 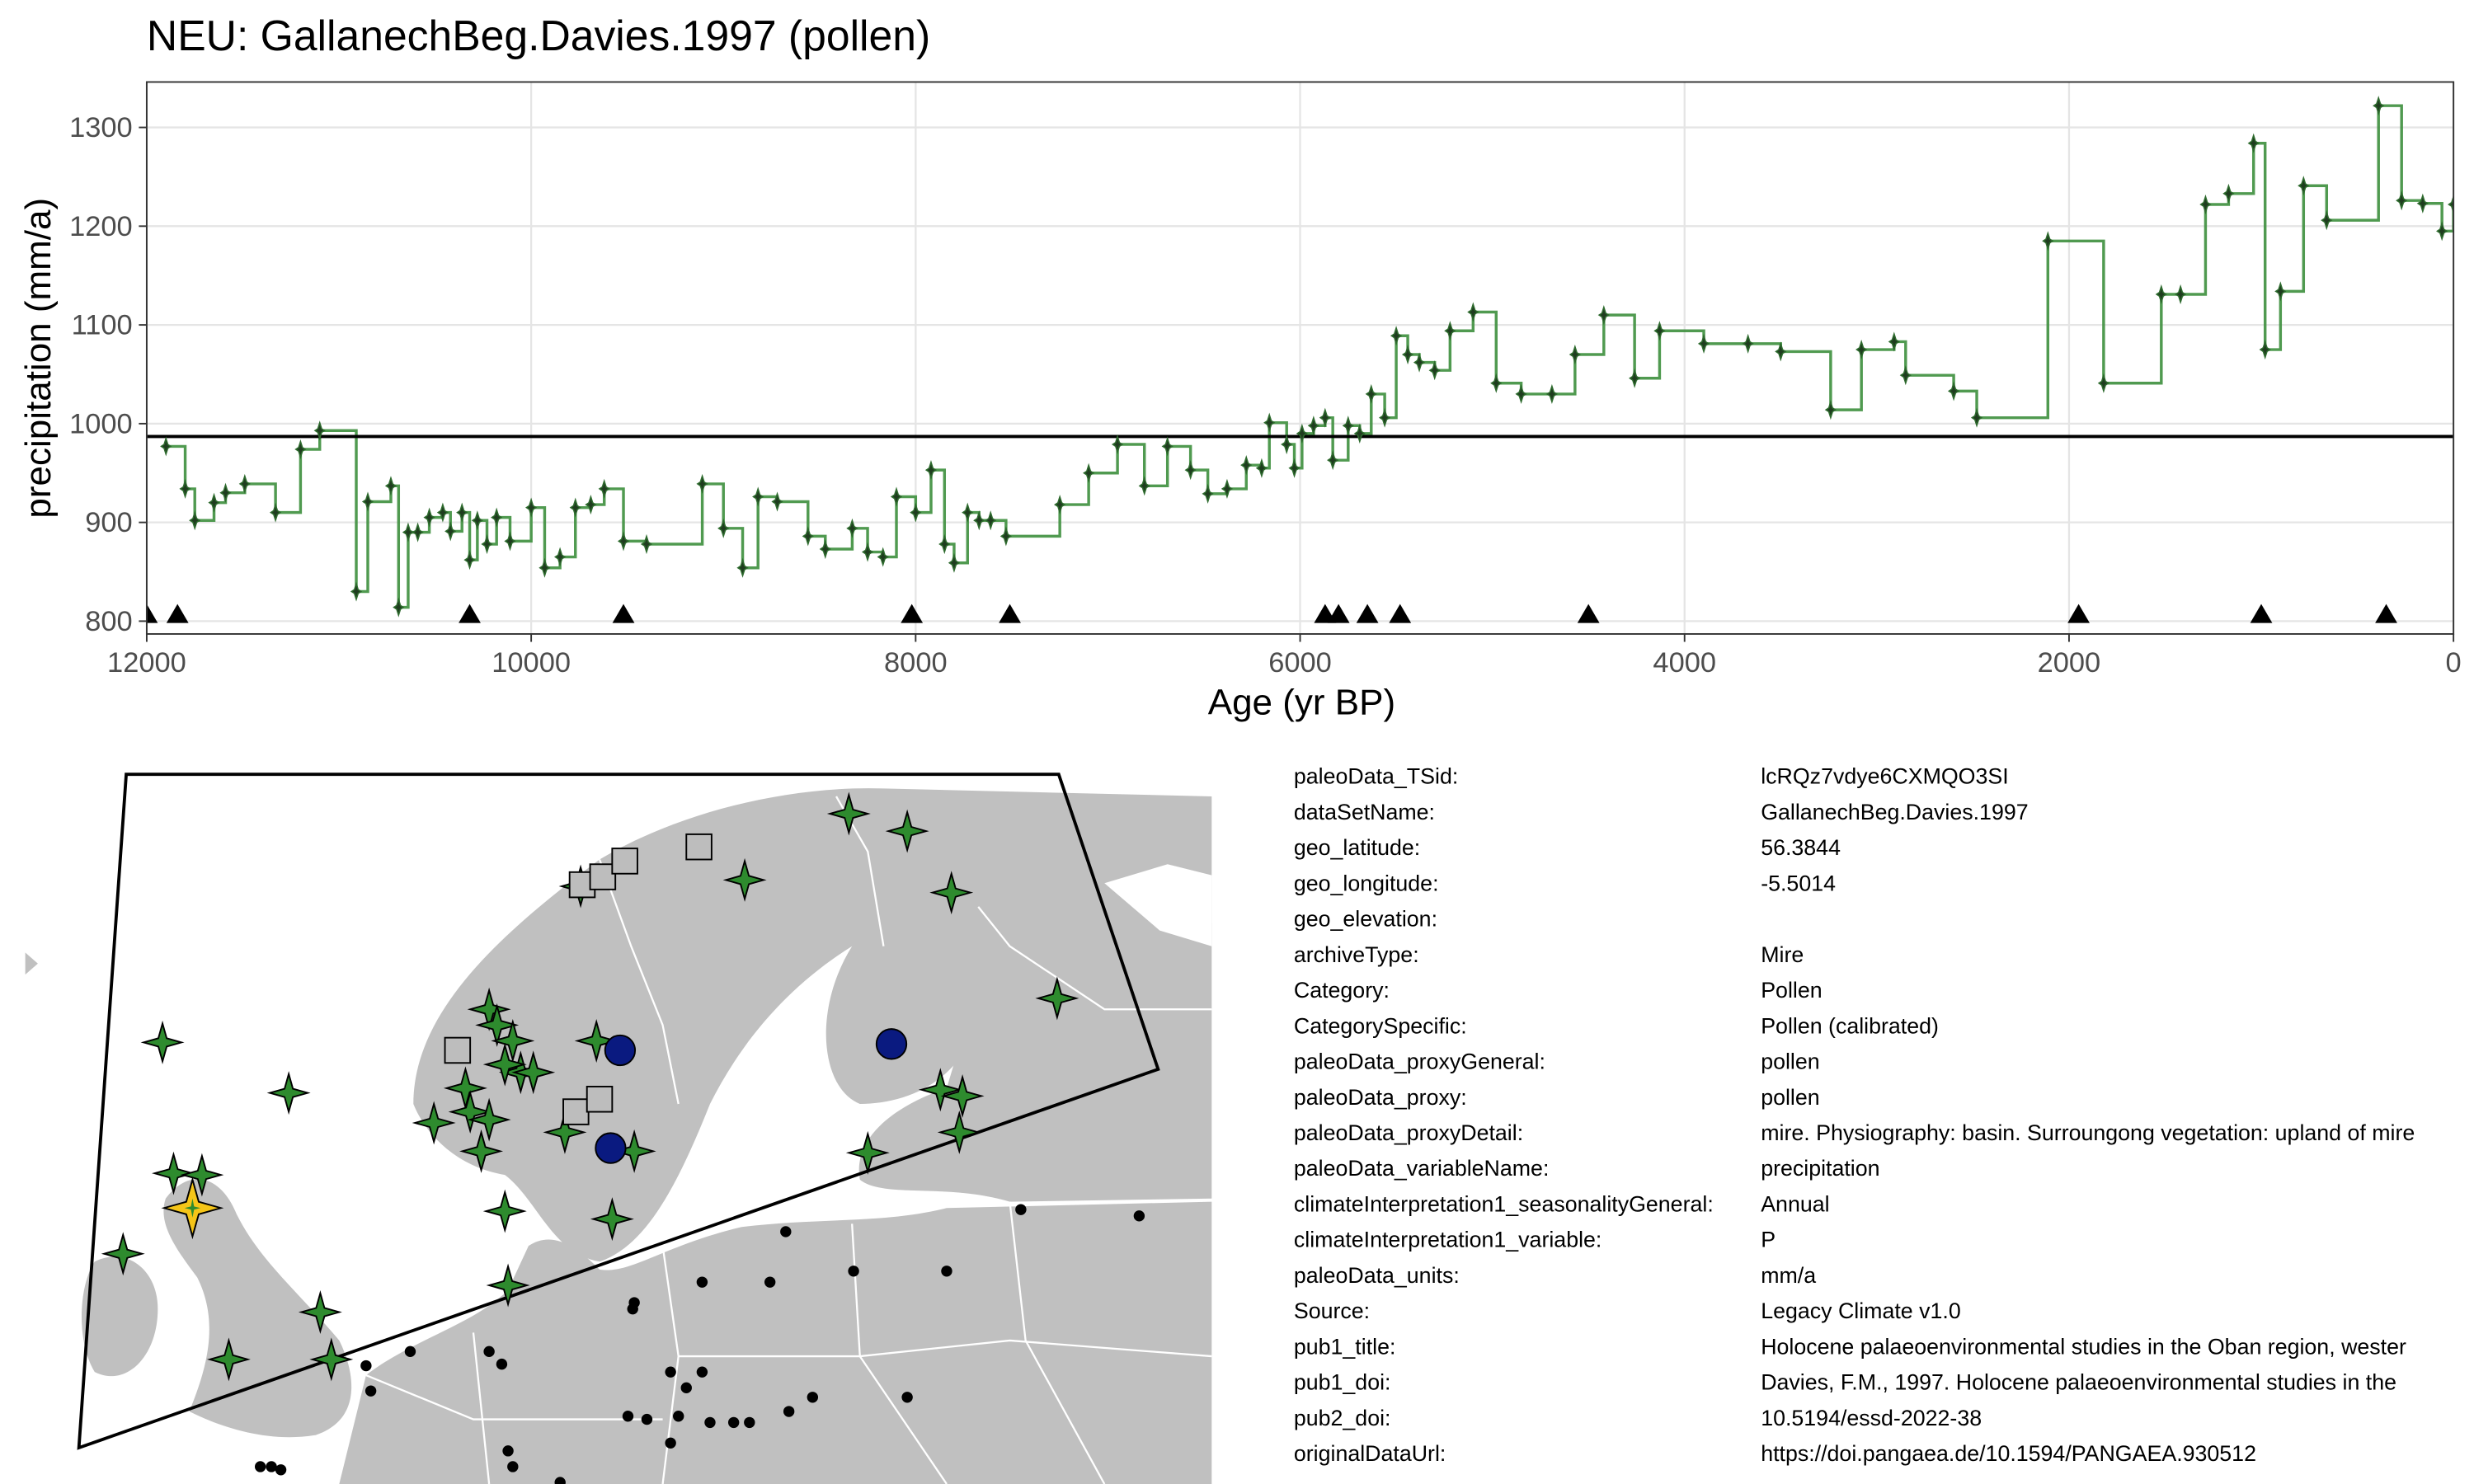 What do you see at coordinates (146, 663) in the screenshot?
I see `x-tick-label: 12000` at bounding box center [146, 663].